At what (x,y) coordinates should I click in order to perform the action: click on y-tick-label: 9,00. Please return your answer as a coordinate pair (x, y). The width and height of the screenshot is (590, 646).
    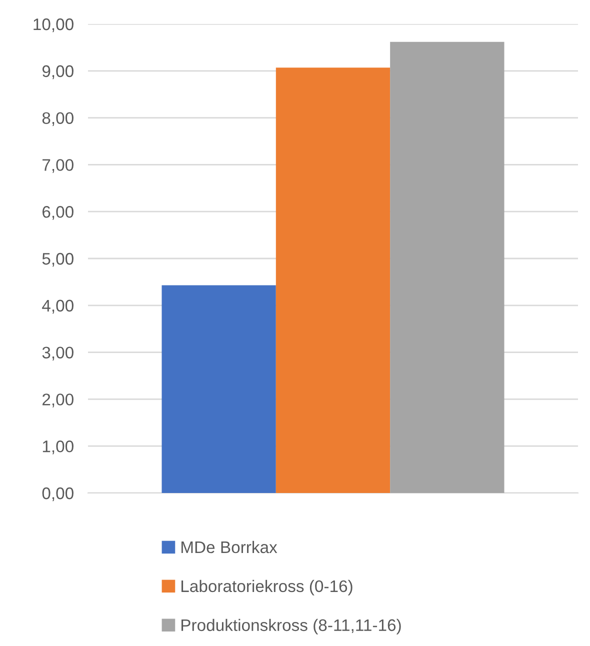
    Looking at the image, I should click on (58, 72).